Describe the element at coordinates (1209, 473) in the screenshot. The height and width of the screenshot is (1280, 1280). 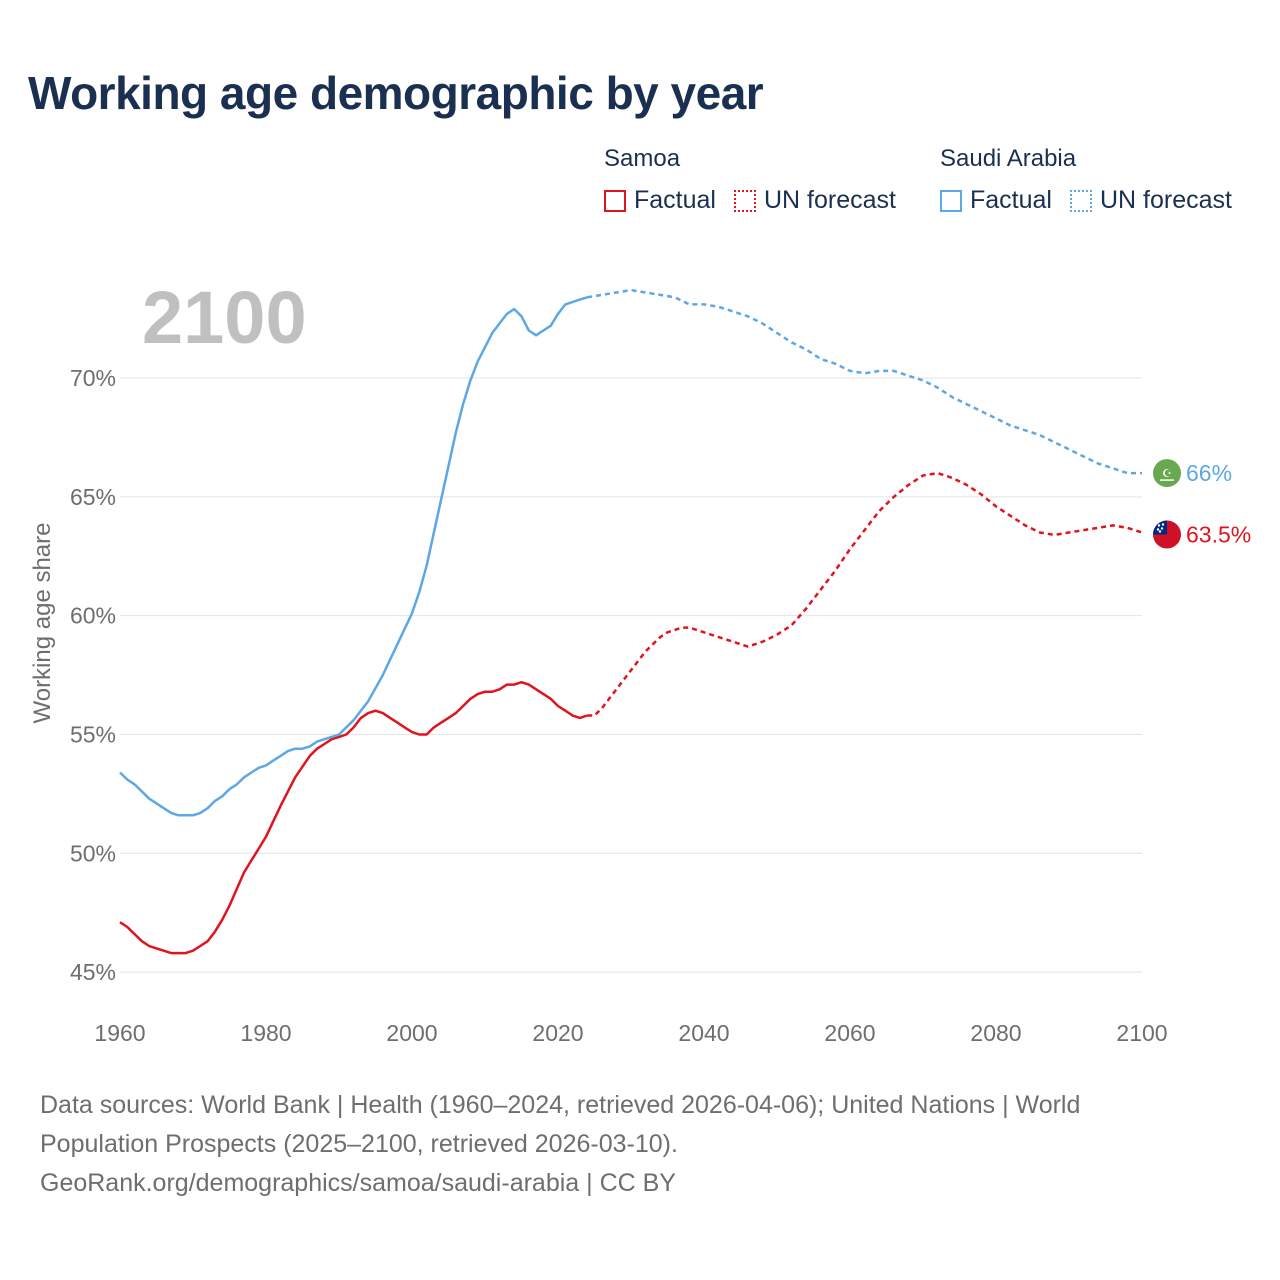
I see `end-value-label-saudi-arabia: 66%` at that location.